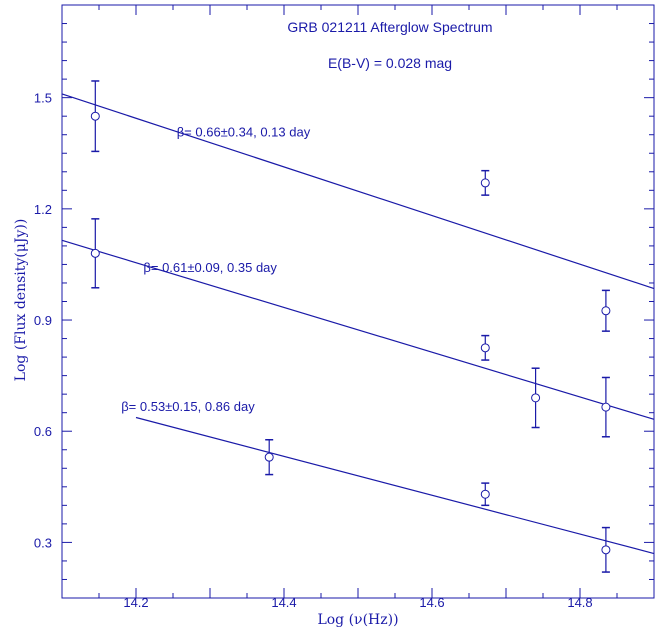  I want to click on y-tick-label: 1.5, so click(43, 98).